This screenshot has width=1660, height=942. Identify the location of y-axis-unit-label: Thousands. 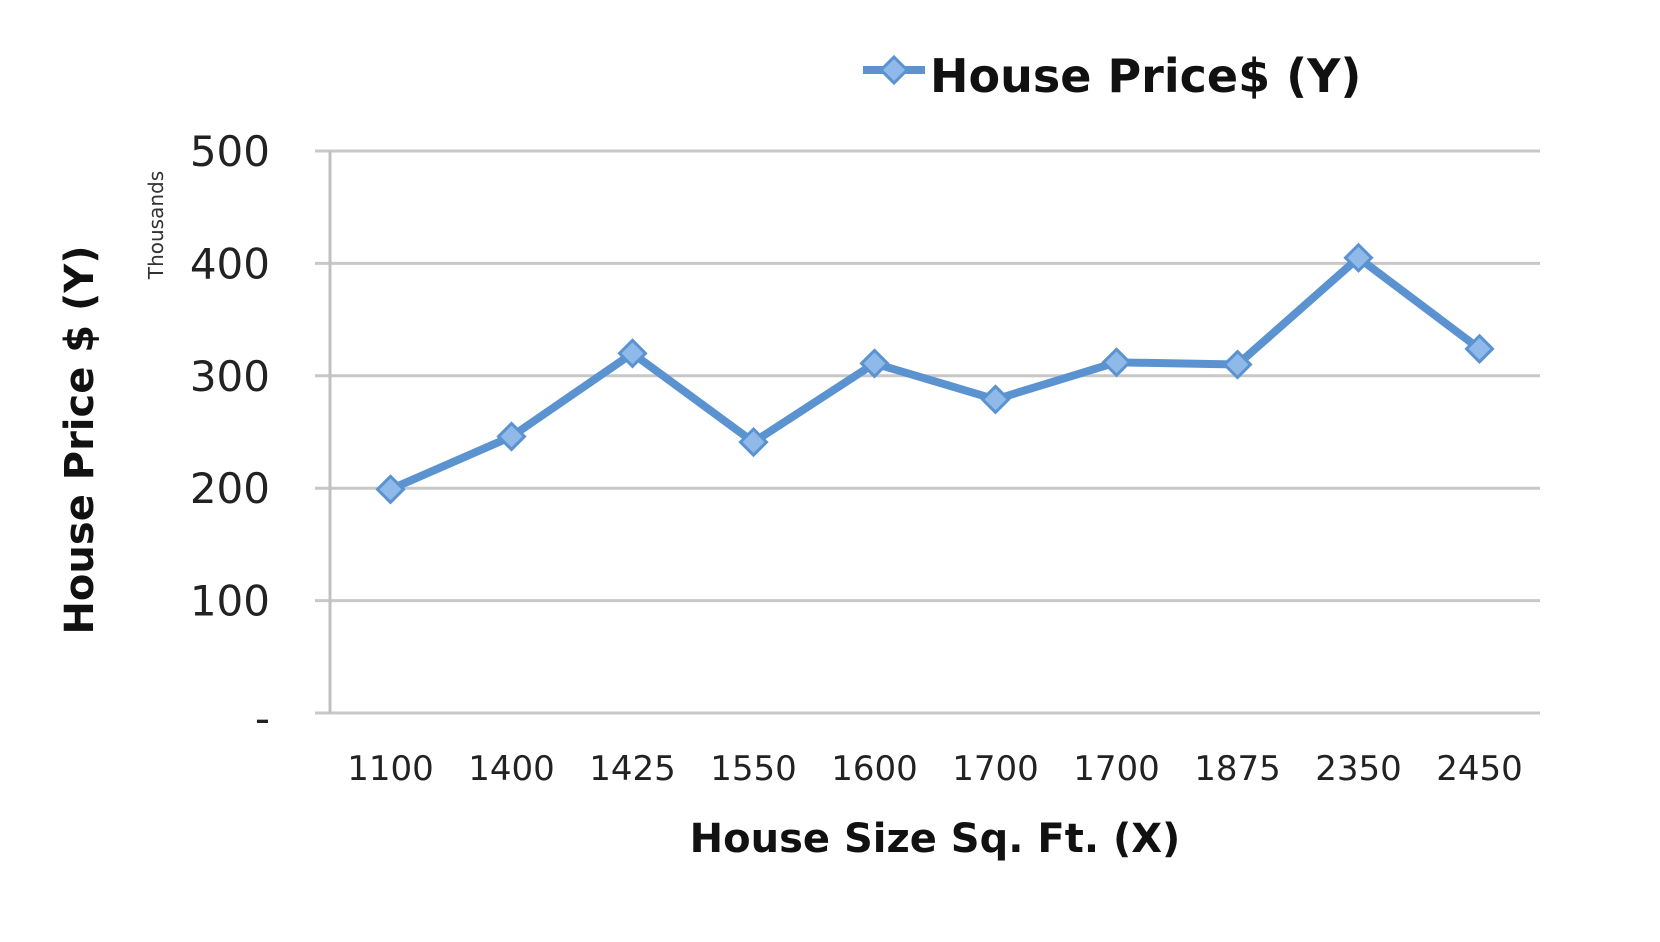
(156, 225).